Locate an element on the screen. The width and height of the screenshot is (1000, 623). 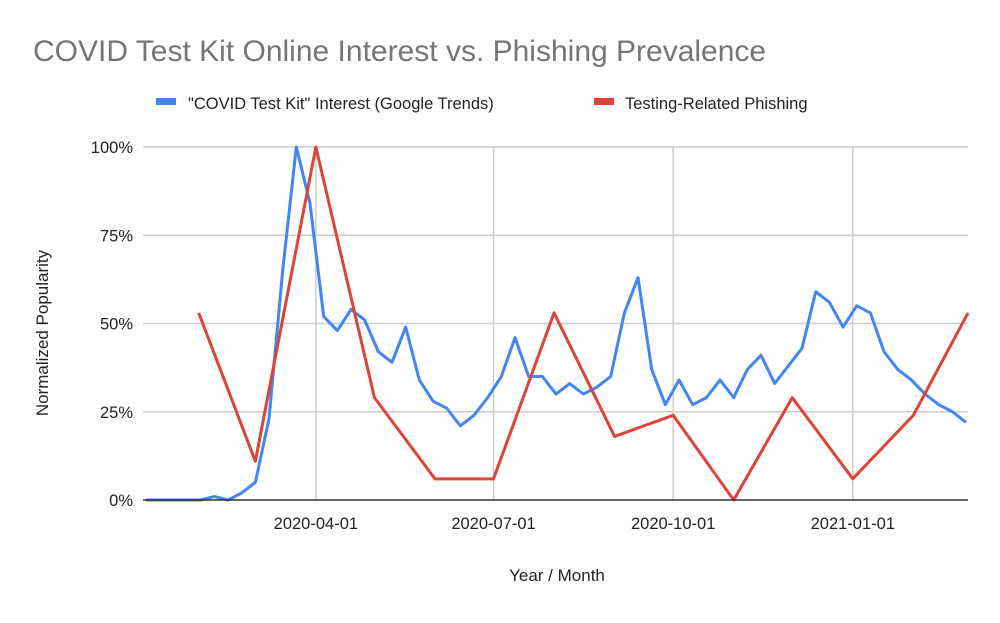
legend-swatch-interest is located at coordinates (166, 101).